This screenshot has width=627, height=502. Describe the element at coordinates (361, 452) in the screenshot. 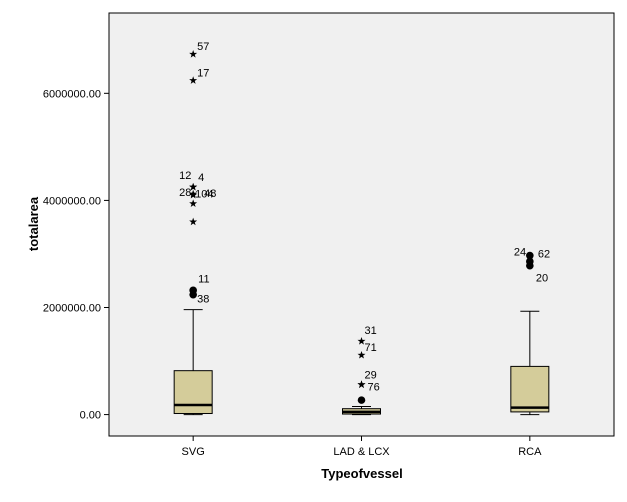

I see `x-tick-label: LAD & LCX` at that location.